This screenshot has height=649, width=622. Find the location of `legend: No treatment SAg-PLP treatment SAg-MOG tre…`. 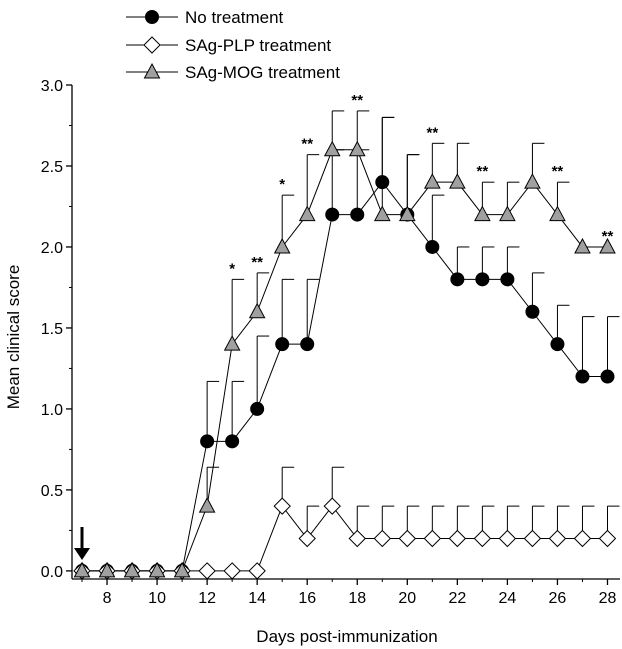

legend: No treatment SAg-PLP treatment SAg-MOG tre… is located at coordinates (233, 45).